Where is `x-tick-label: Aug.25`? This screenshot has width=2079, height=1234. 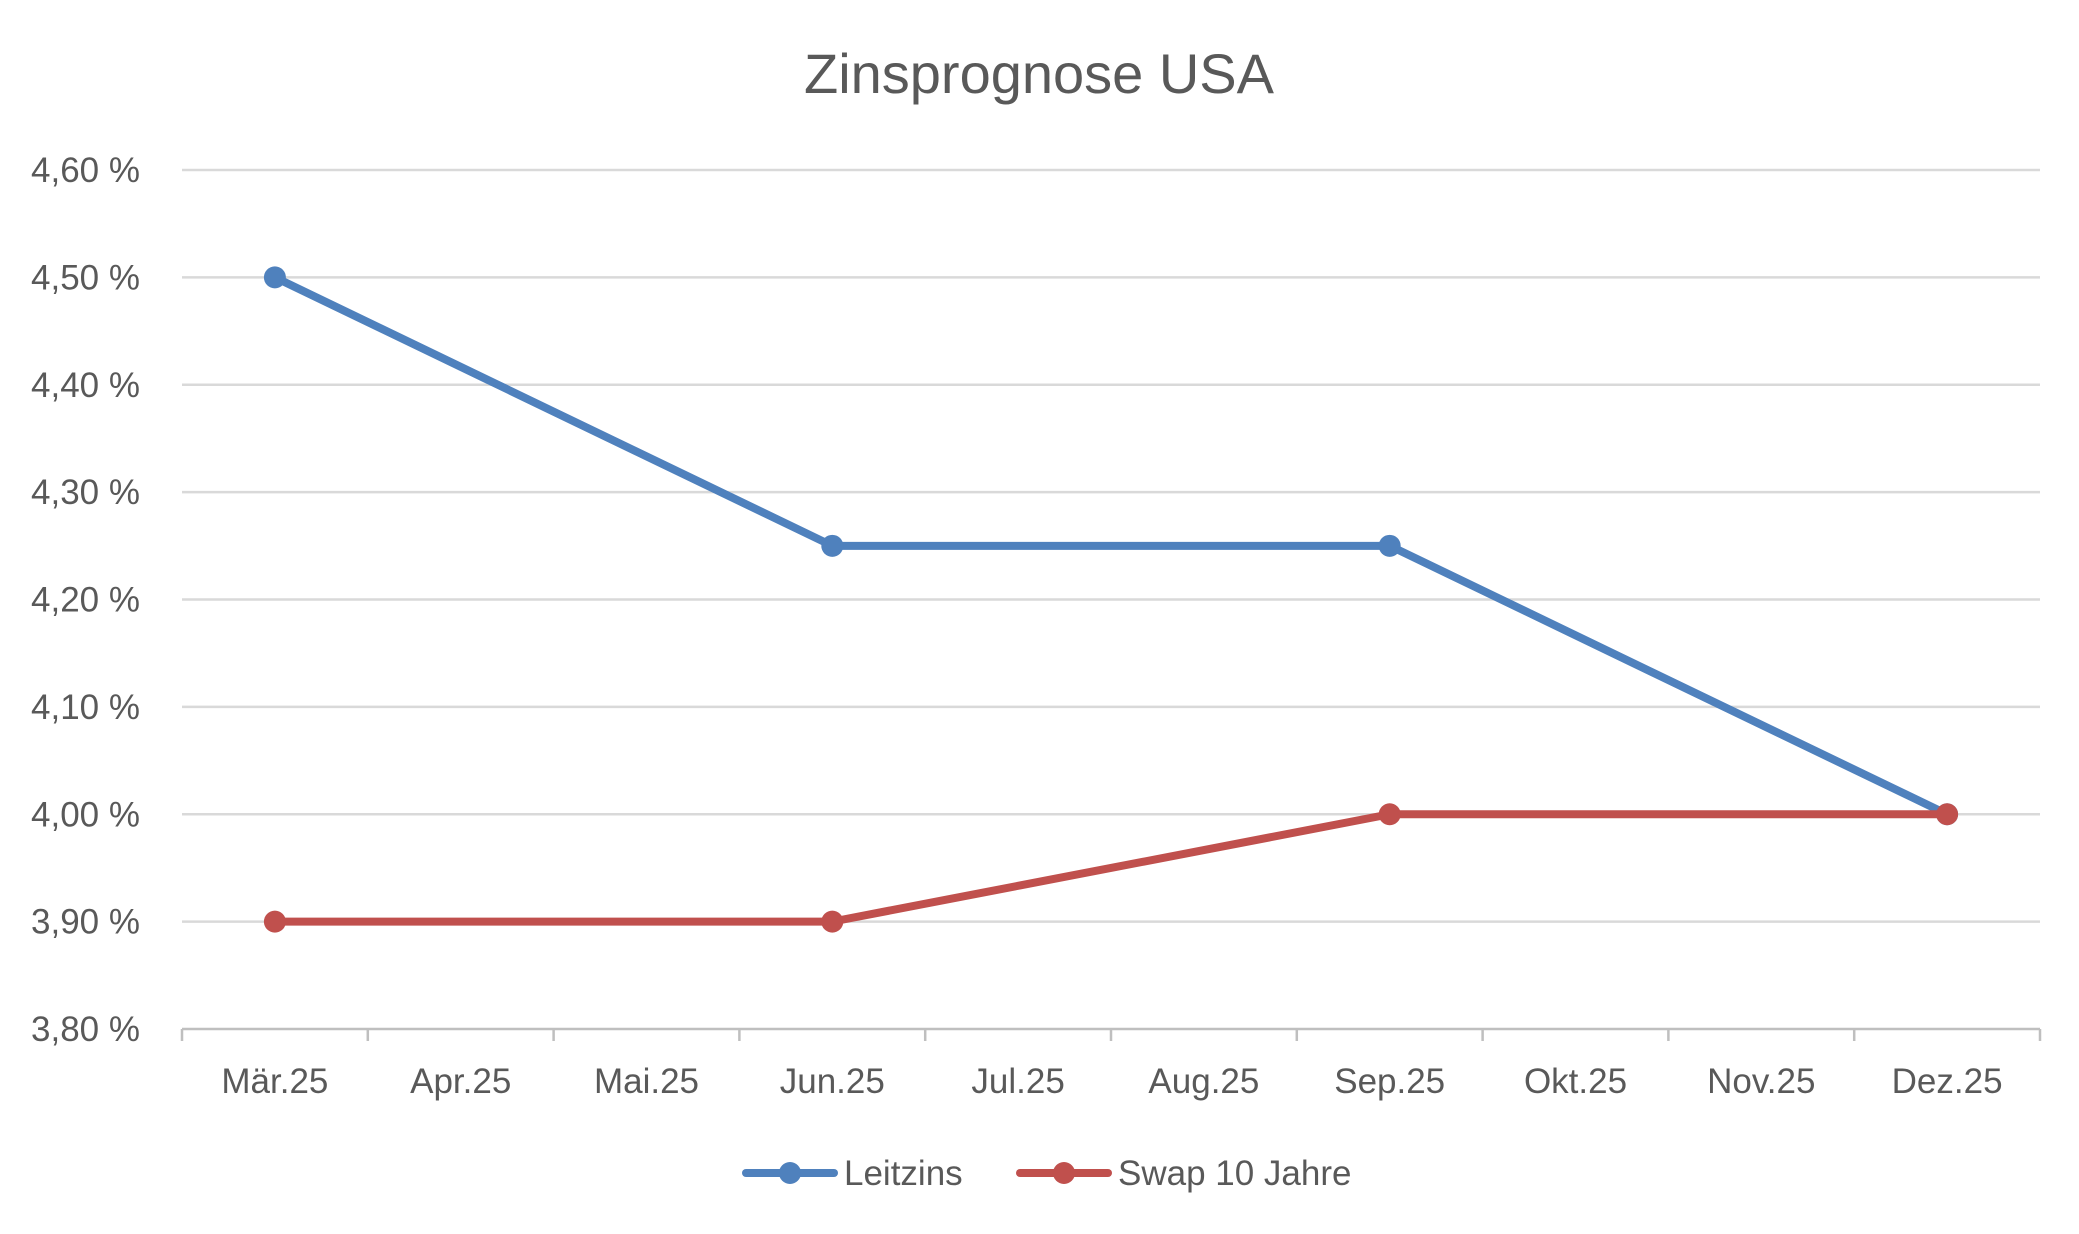
x-tick-label: Aug.25 is located at coordinates (1203, 1081).